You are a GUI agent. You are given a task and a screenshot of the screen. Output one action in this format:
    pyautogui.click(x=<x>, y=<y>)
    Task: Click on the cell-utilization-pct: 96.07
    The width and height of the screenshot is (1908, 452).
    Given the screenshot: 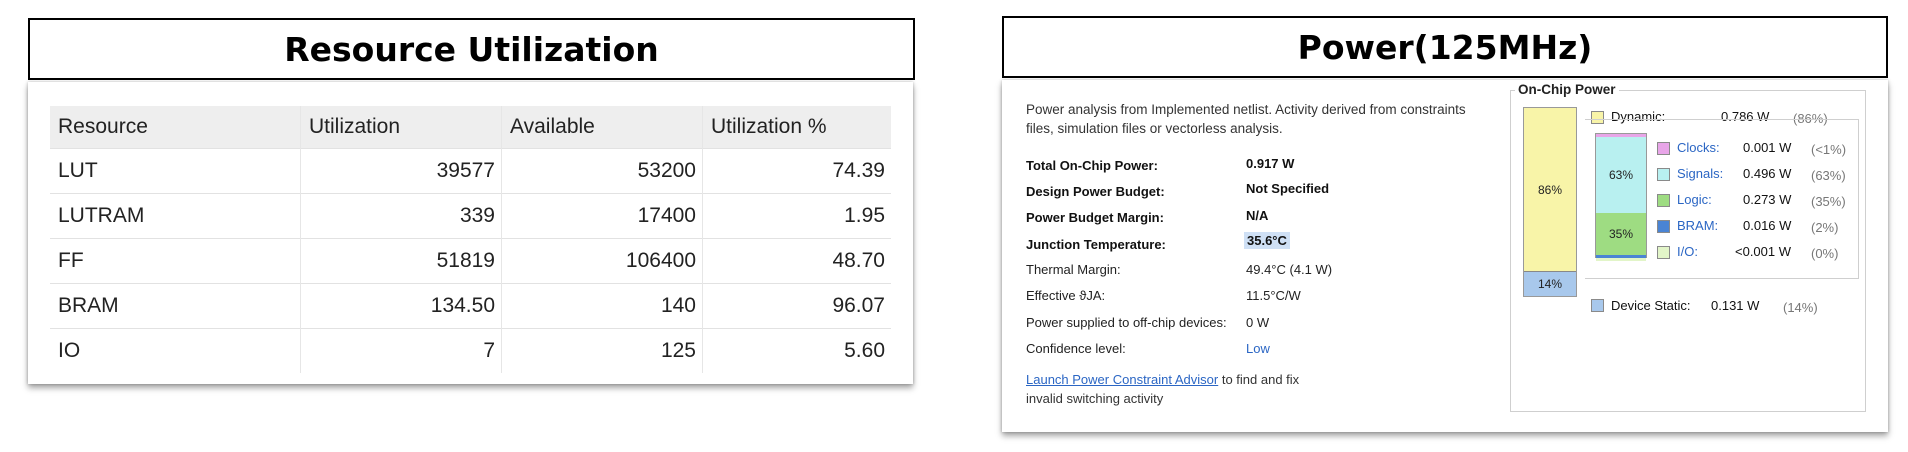 What is the action you would take?
    pyautogui.click(x=796, y=306)
    